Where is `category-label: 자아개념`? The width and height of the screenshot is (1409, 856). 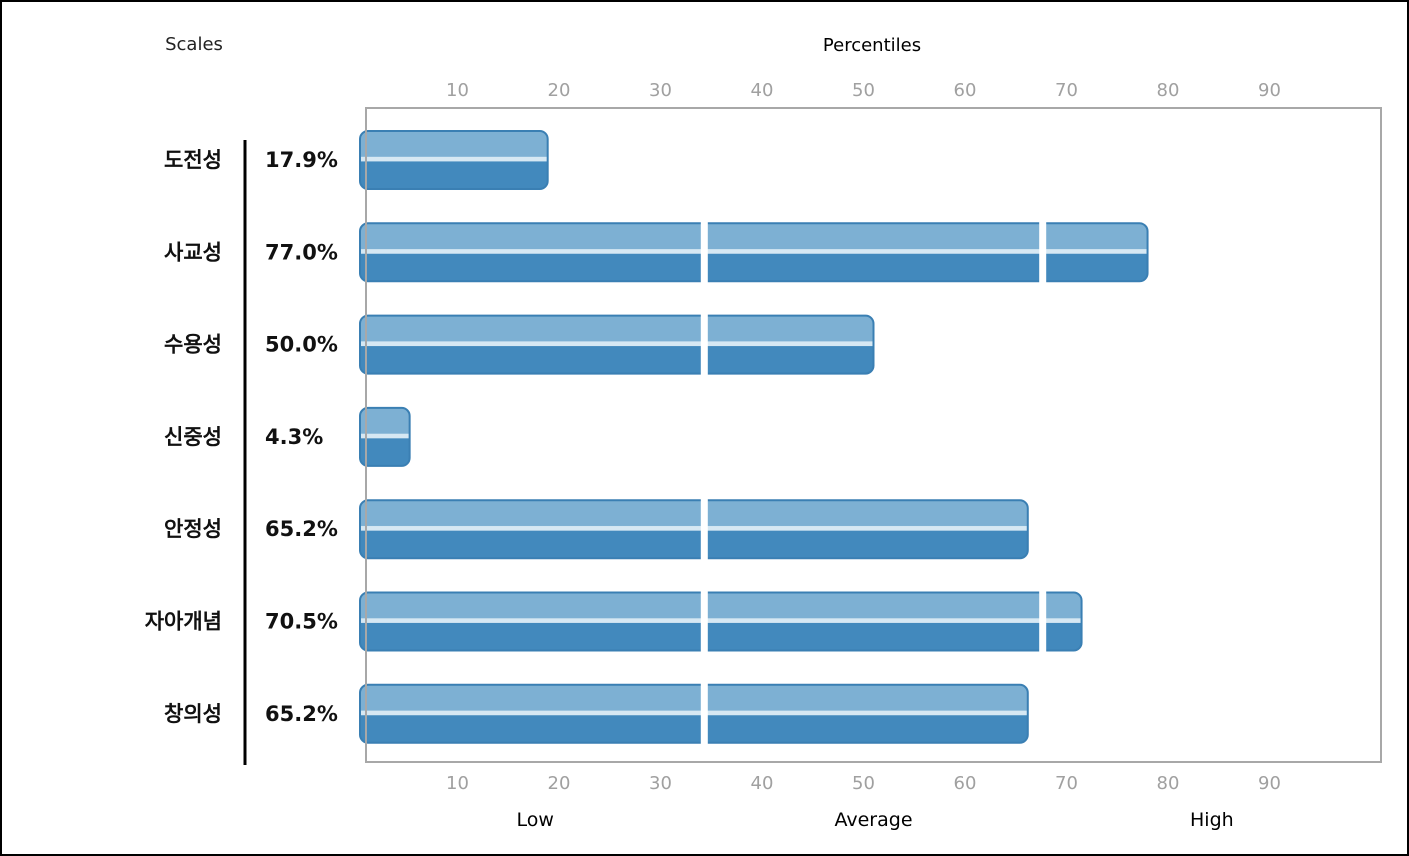
category-label: 자아개념 is located at coordinates (183, 622).